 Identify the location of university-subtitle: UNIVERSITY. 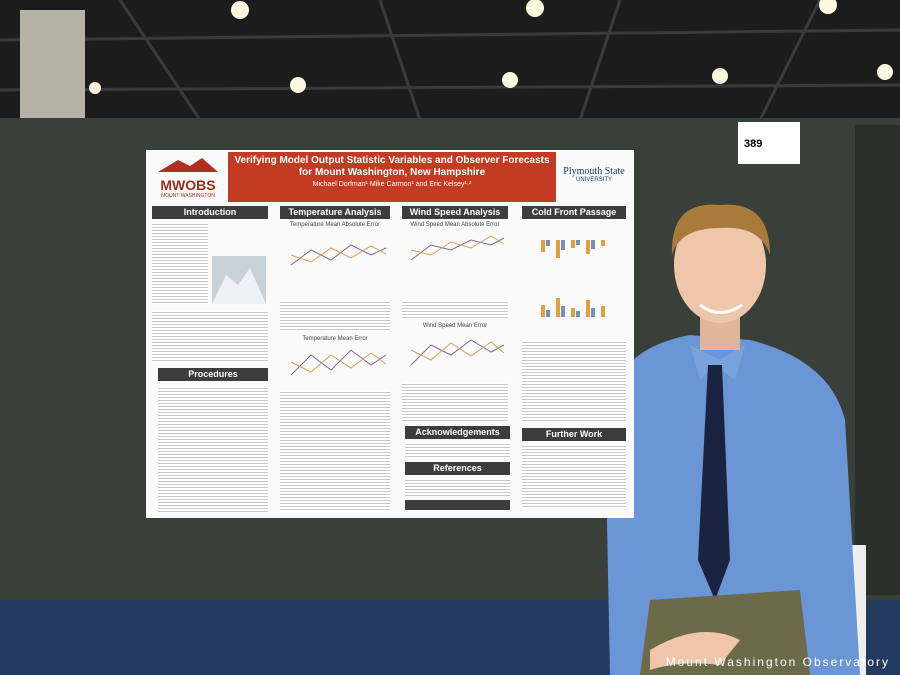
(593, 180).